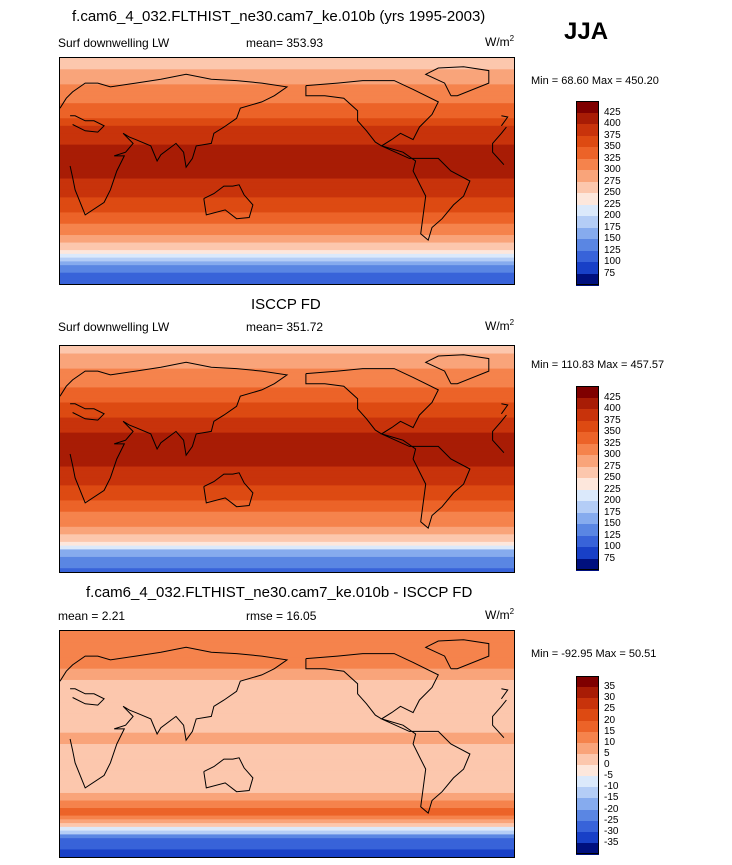  What do you see at coordinates (611, 787) in the screenshot?
I see `colorbar-tick-label: -10` at bounding box center [611, 787].